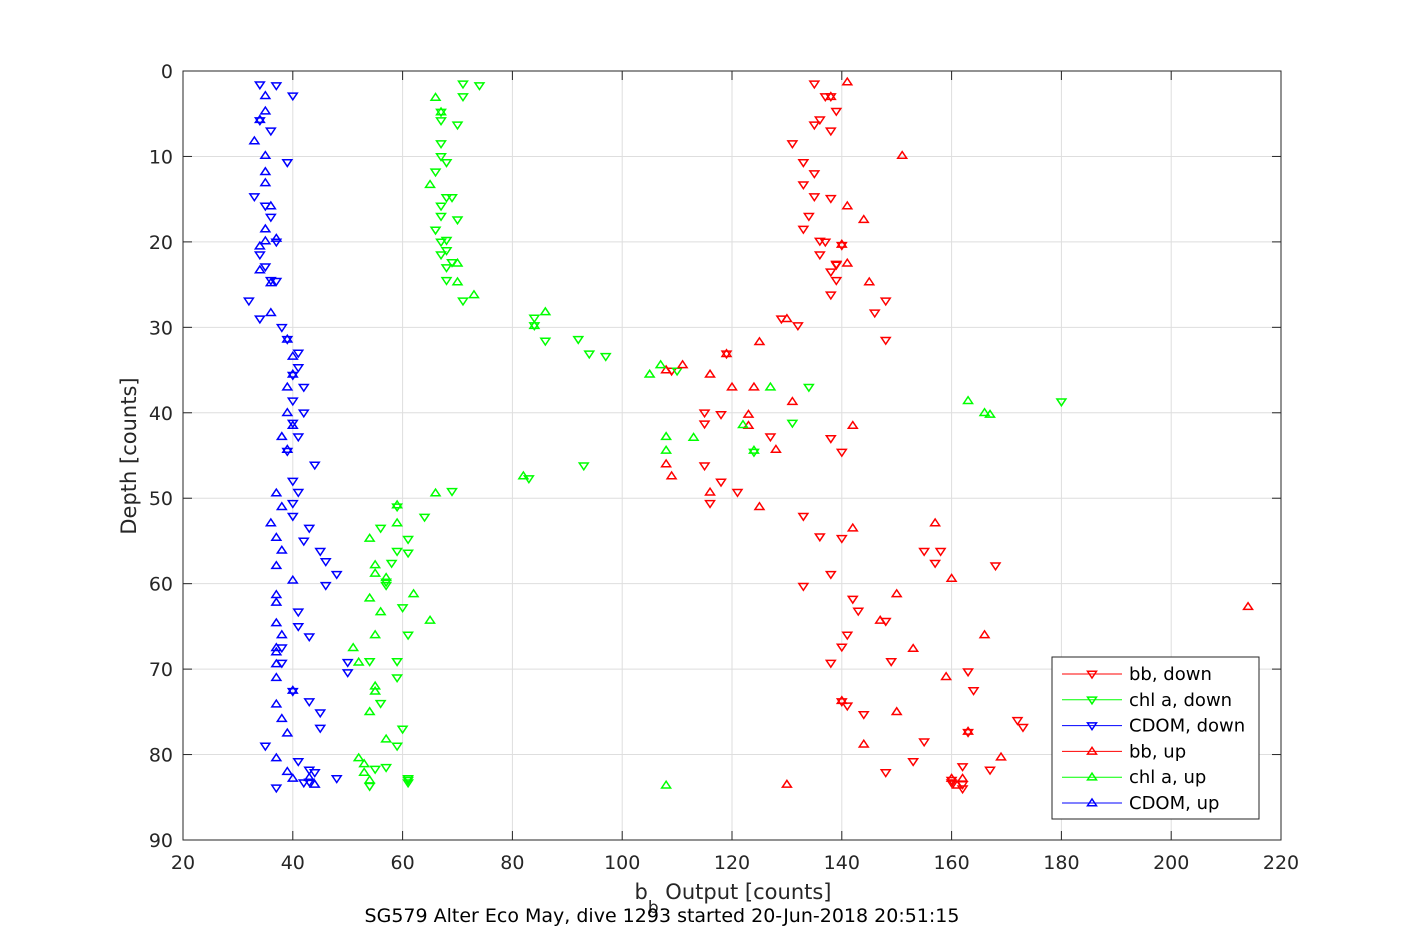  What do you see at coordinates (161, 243) in the screenshot?
I see `y-tick-label: 20` at bounding box center [161, 243].